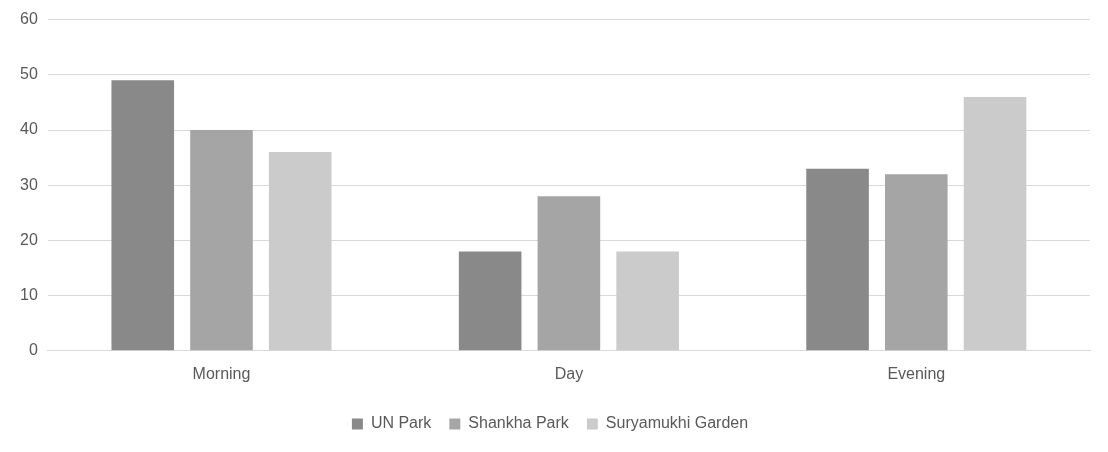 Image resolution: width=1108 pixels, height=452 pixels. I want to click on legend-label: UN Park, so click(401, 423).